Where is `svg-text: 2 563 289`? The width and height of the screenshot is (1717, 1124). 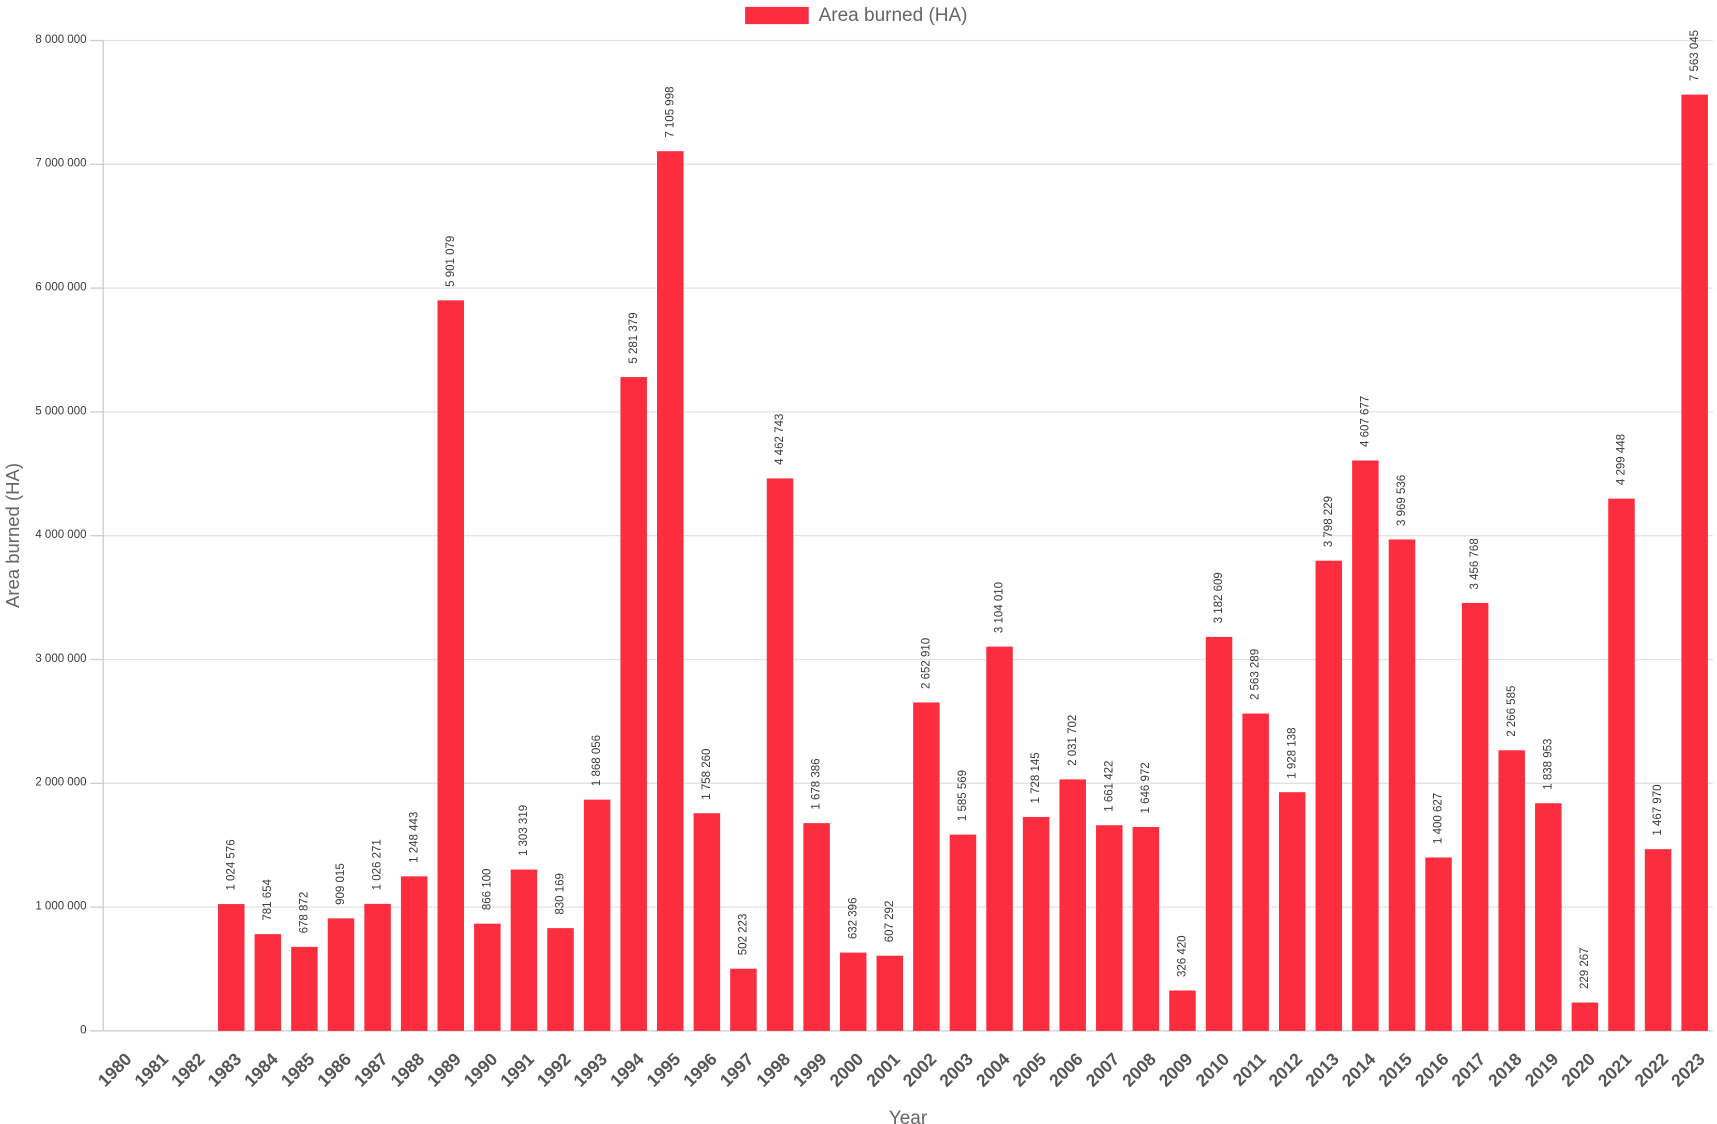 svg-text: 2 563 289 is located at coordinates (1256, 674).